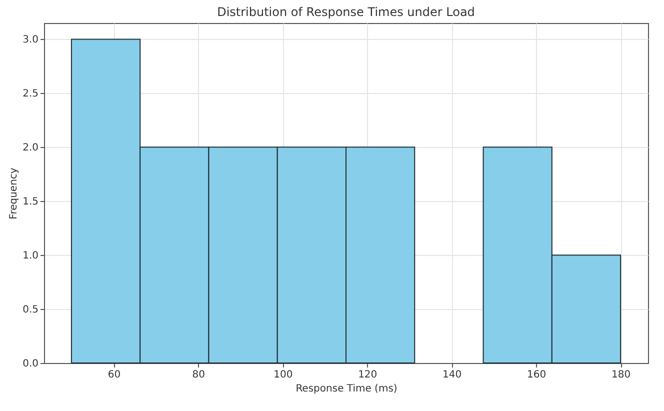 The height and width of the screenshot is (411, 664). I want to click on y-tick-label: 0.0, so click(30, 364).